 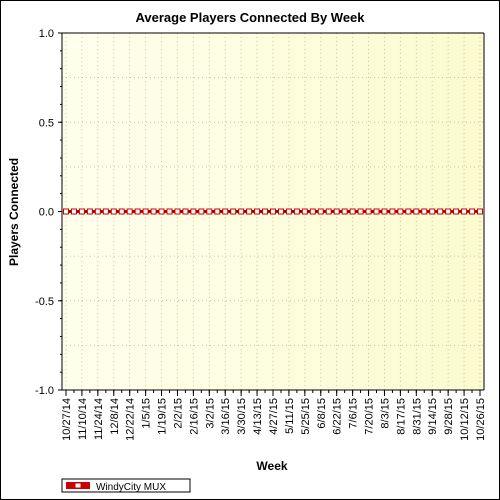 I want to click on x-tick-label: 10/12/15, so click(x=465, y=419).